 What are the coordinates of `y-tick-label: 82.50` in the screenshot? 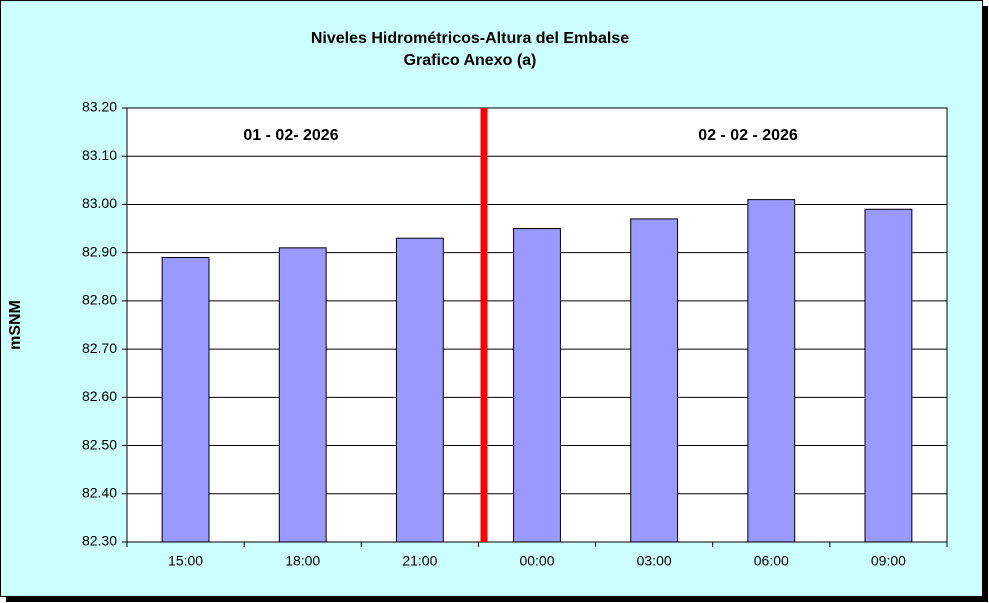 It's located at (99, 444).